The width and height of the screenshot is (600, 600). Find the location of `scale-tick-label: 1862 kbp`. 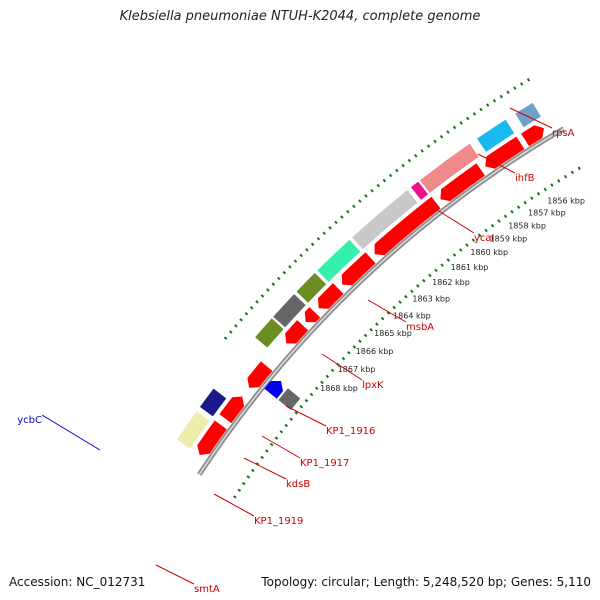

scale-tick-label: 1862 kbp is located at coordinates (451, 282).